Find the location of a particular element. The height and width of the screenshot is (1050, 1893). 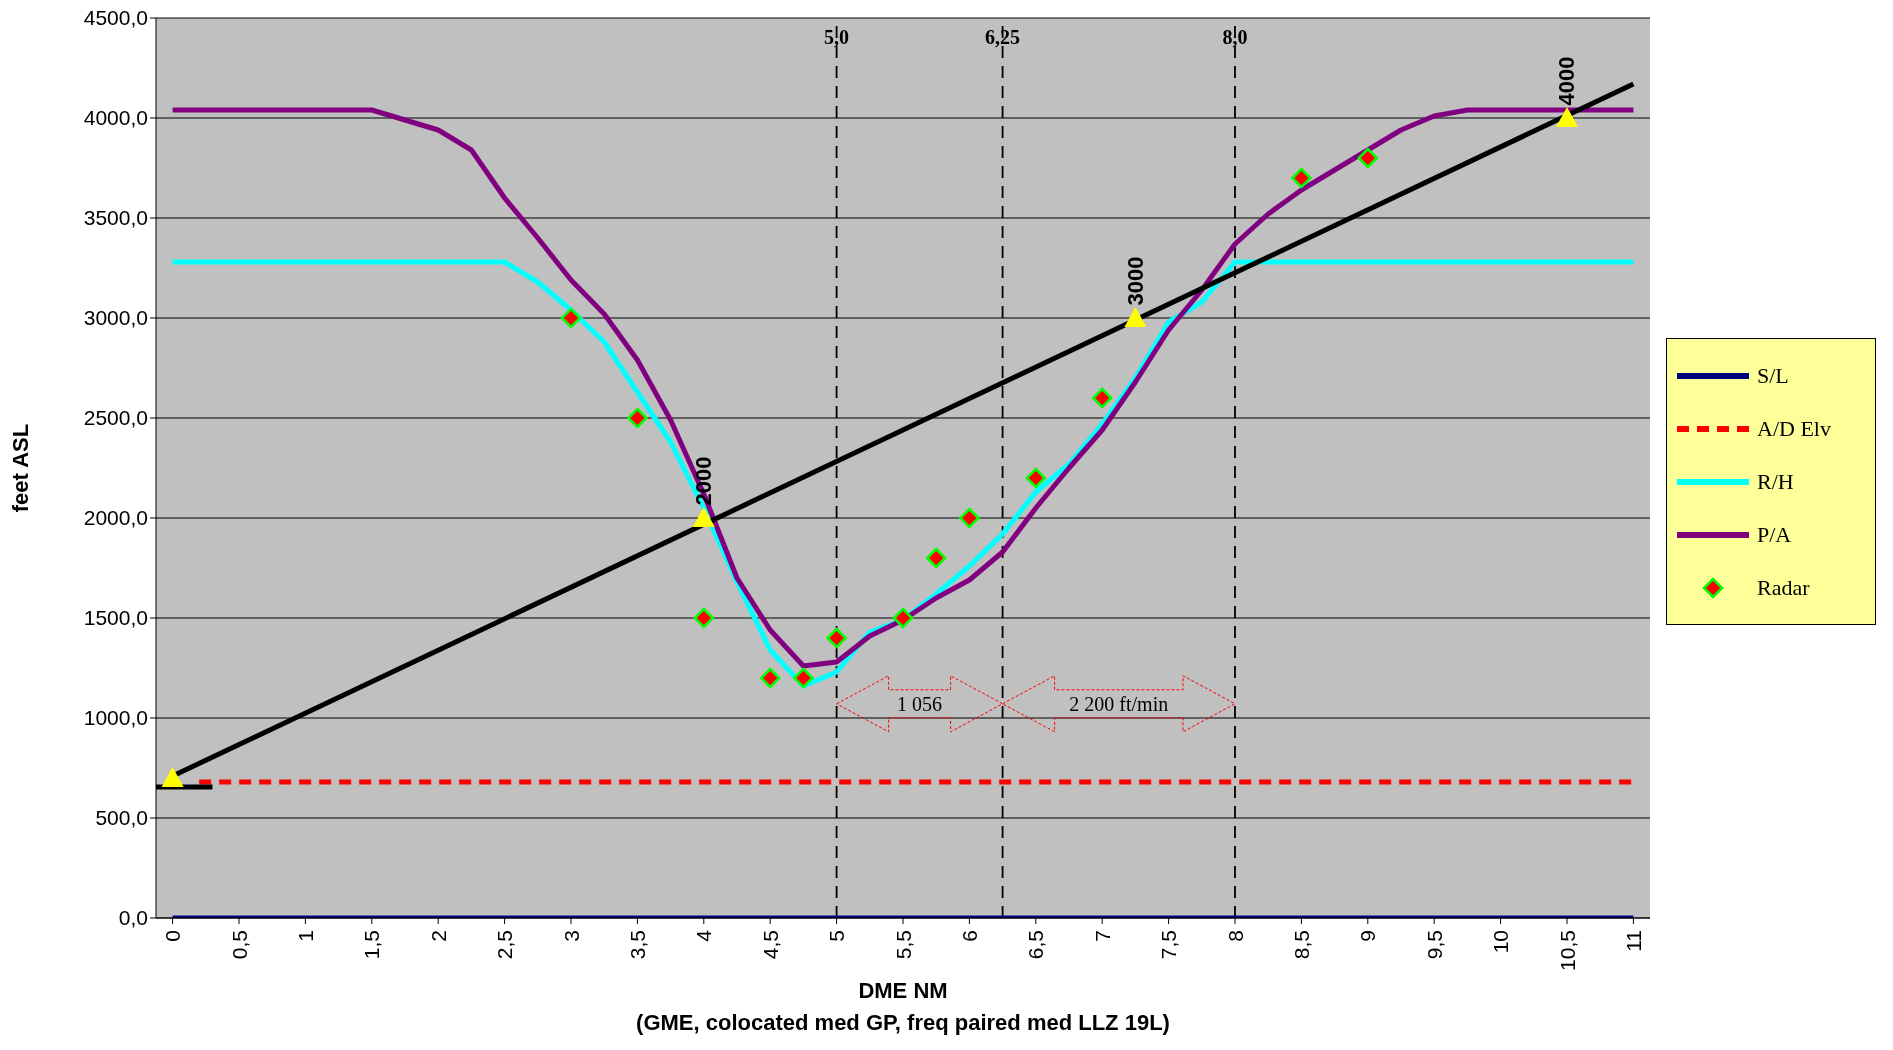

x-tick-label: 4 is located at coordinates (704, 935).